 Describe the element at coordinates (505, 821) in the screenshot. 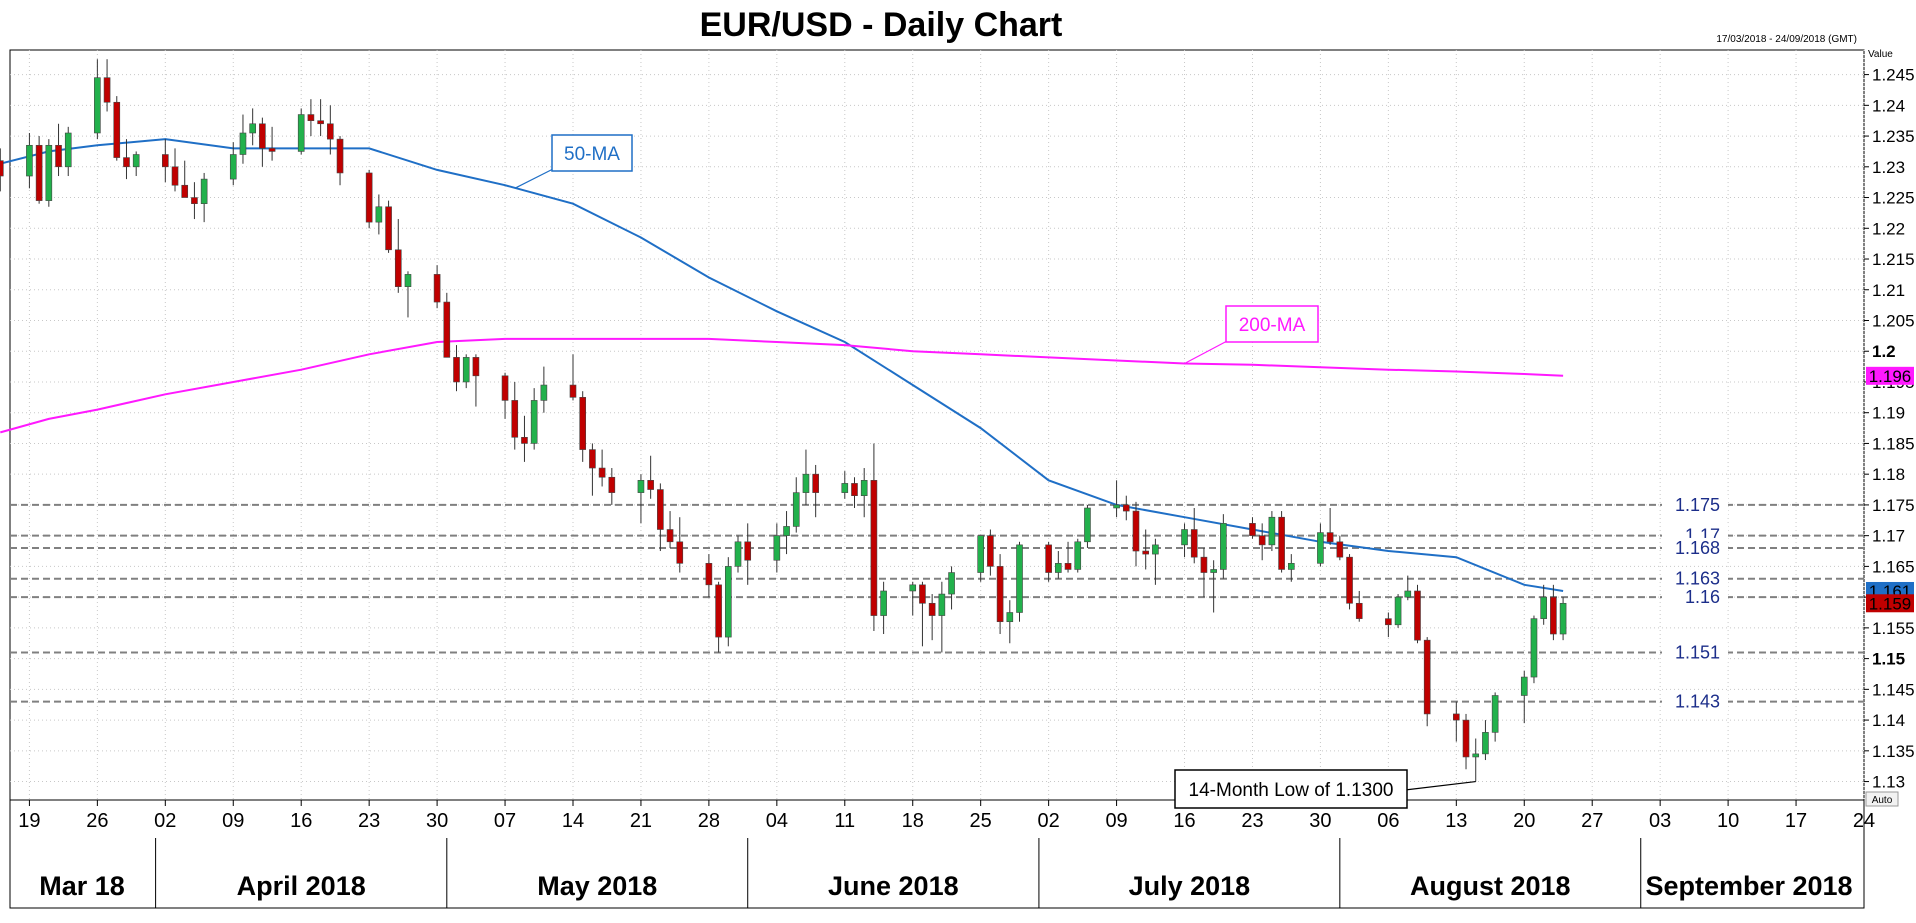

I see `x-tick-label: 07` at that location.